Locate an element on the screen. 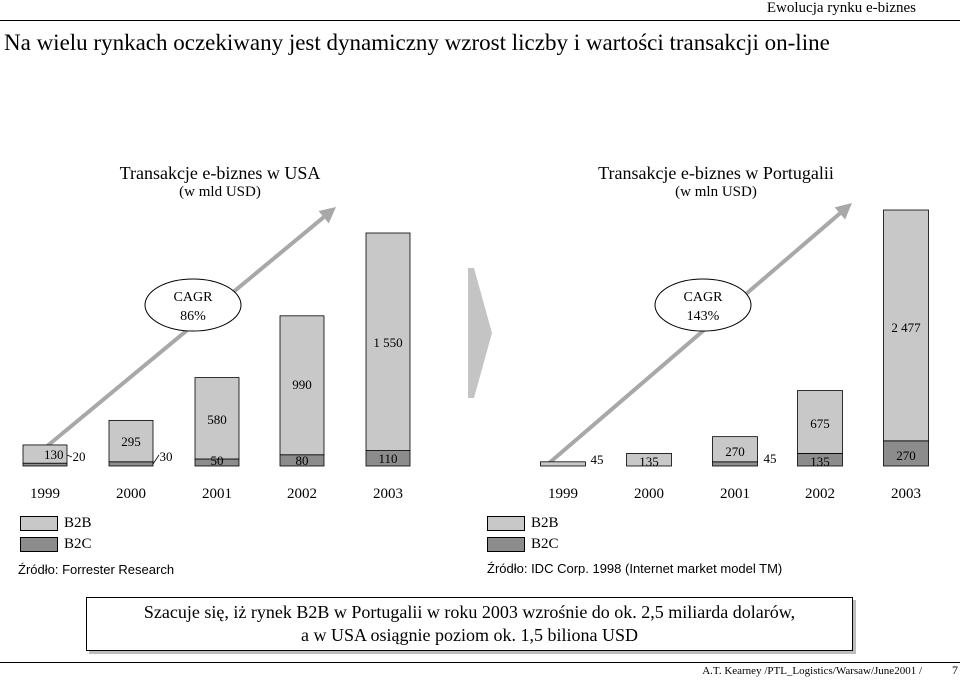 This screenshot has width=960, height=680. portugal-label-b2c: 270 is located at coordinates (906, 455).